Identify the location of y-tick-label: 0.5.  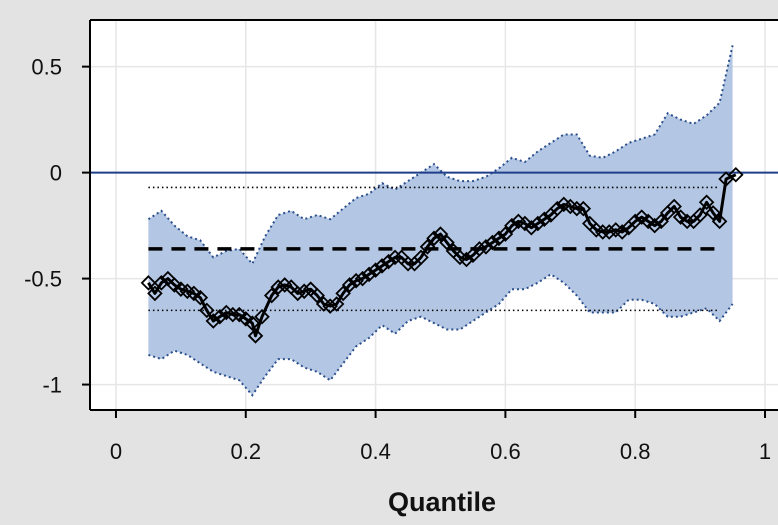
(46, 67).